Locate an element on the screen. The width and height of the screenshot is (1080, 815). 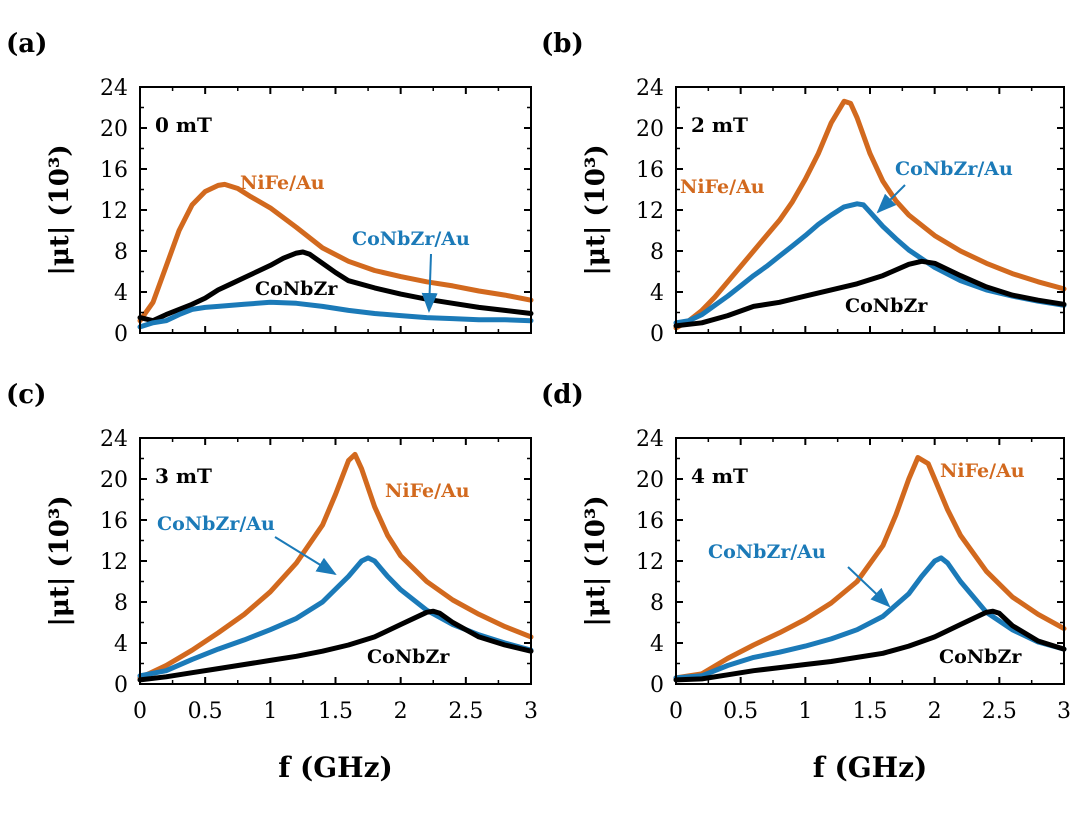
field-label: 0 mT is located at coordinates (183, 125).